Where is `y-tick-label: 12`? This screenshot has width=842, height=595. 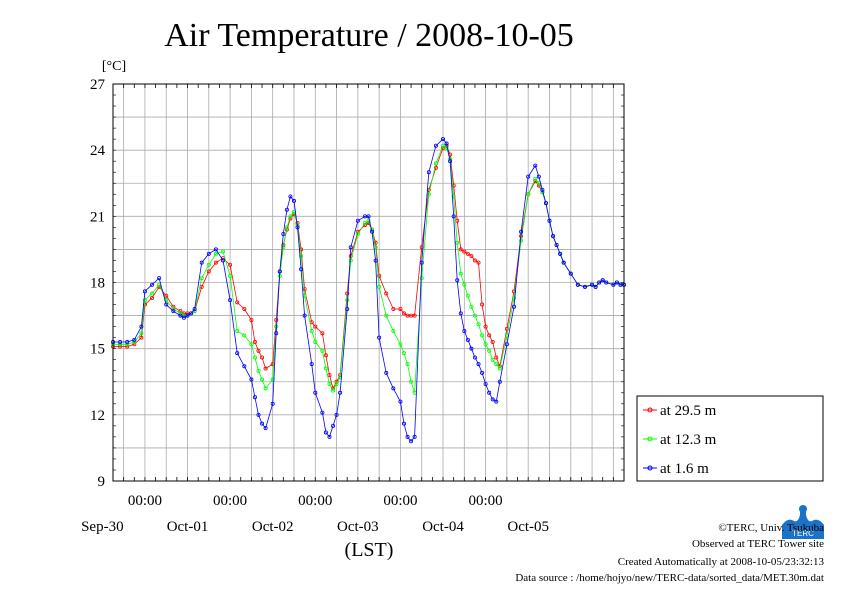
y-tick-label: 12 is located at coordinates (97, 416).